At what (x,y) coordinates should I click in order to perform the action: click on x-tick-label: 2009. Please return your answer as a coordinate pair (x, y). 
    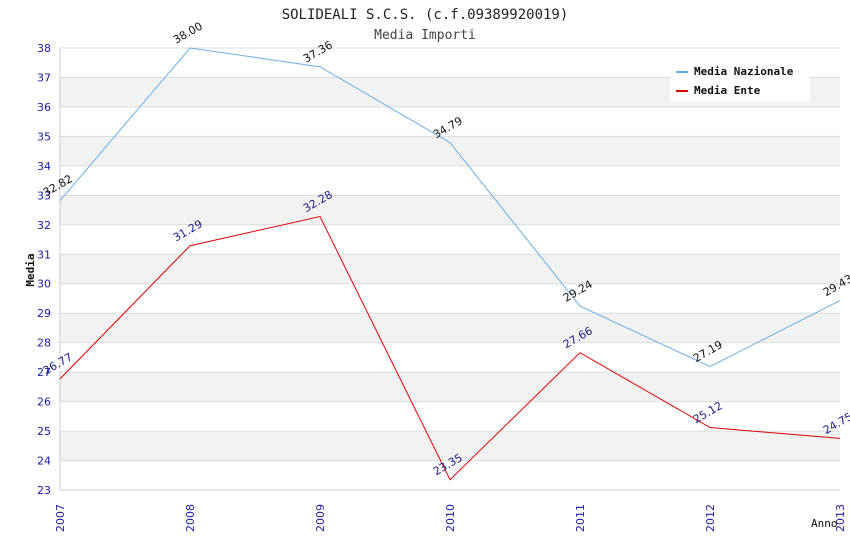
    Looking at the image, I should click on (320, 518).